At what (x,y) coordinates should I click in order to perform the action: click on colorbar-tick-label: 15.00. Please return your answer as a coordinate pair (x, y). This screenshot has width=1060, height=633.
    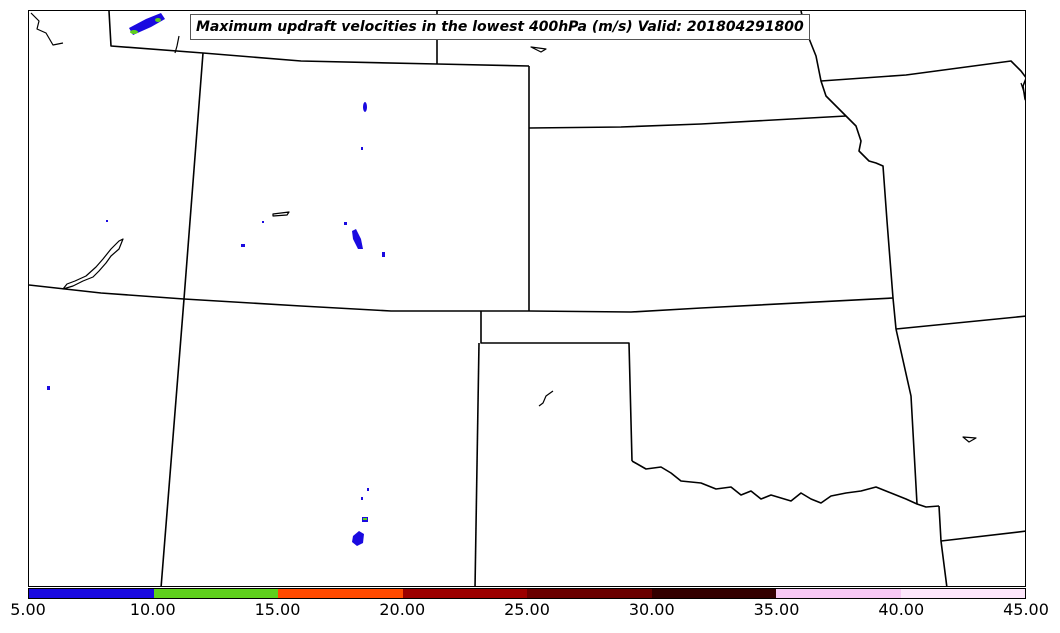
    Looking at the image, I should click on (277, 609).